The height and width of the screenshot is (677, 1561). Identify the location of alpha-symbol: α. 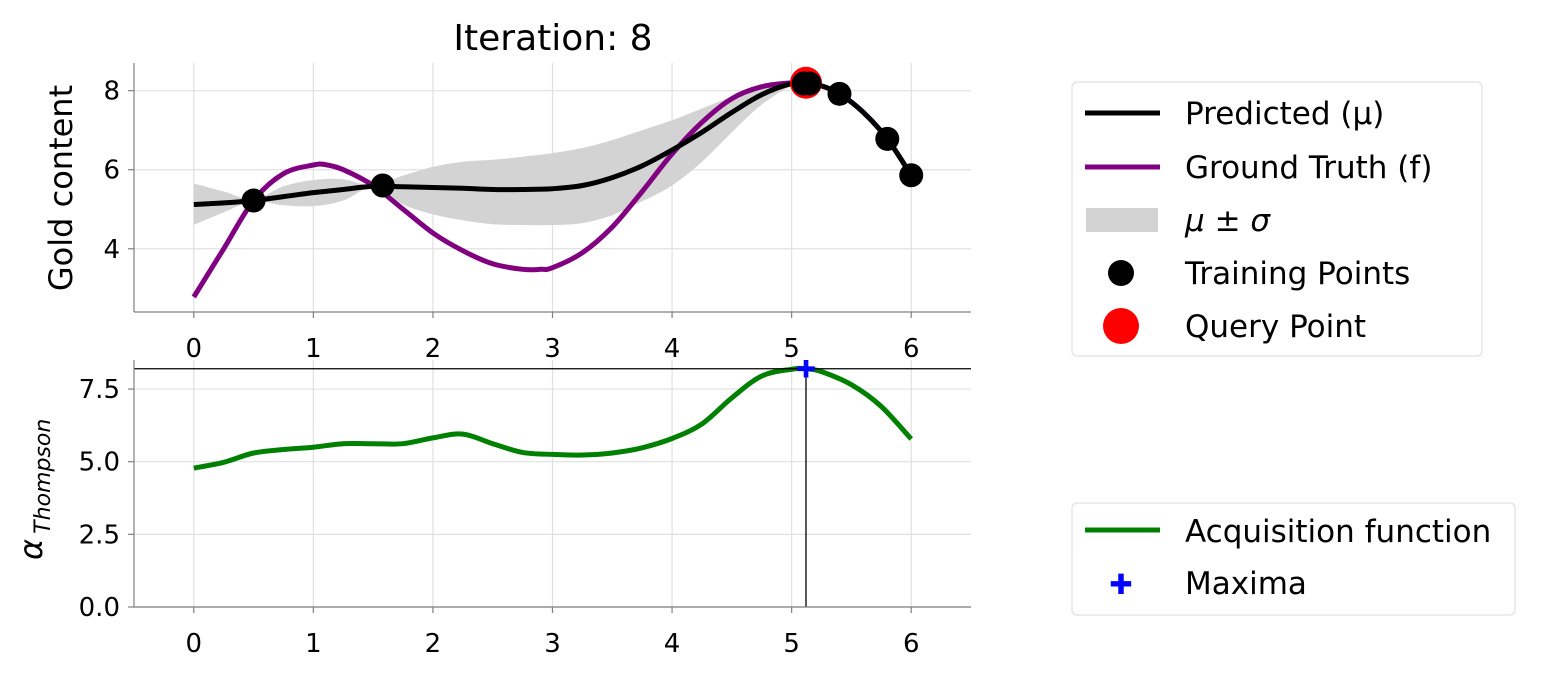
(31, 549).